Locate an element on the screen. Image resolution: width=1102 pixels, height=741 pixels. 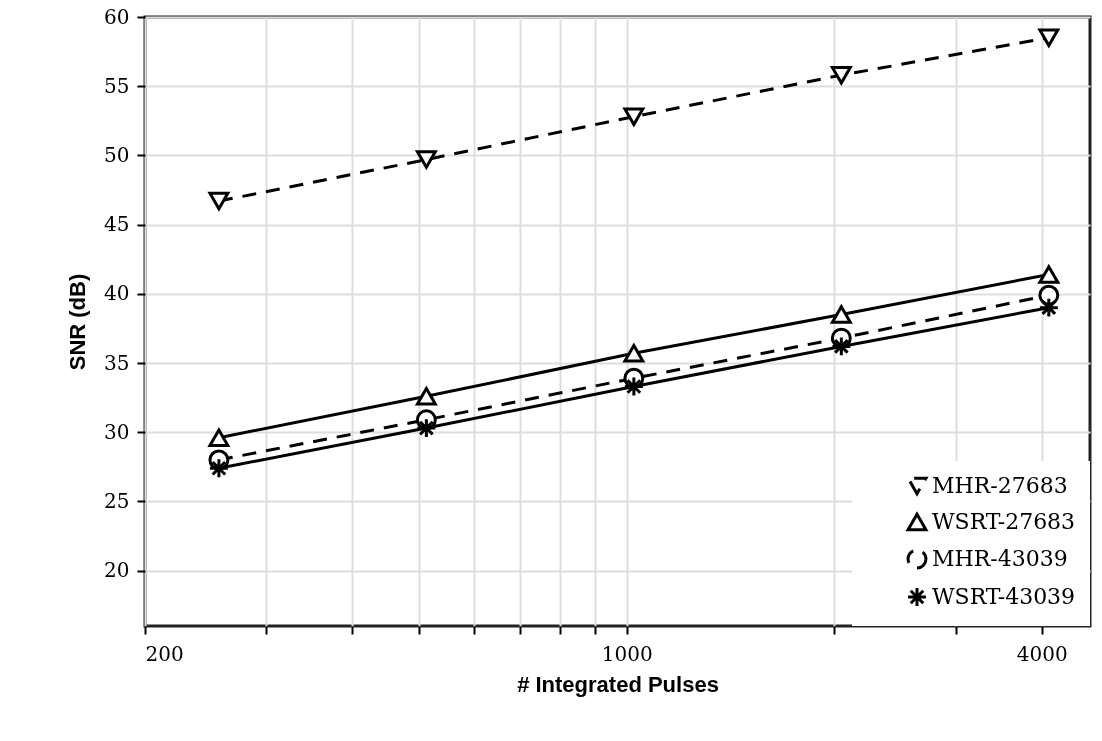
x-tick-label: 200 is located at coordinates (164, 653).